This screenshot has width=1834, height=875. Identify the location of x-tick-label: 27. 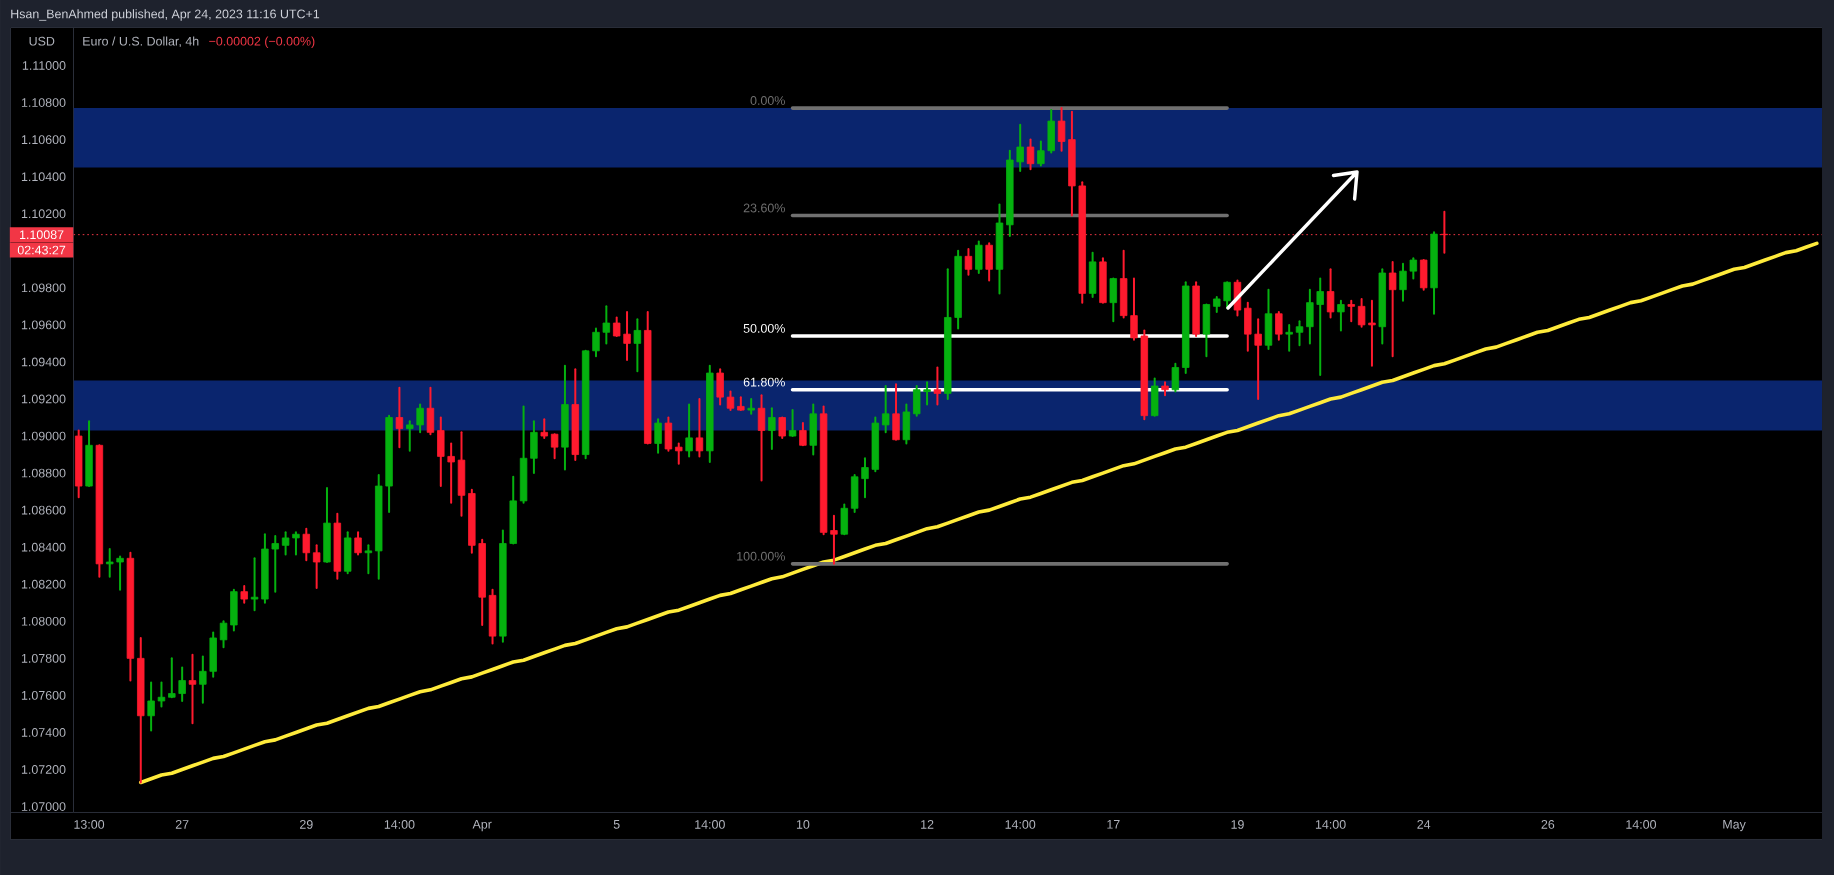
(182, 824).